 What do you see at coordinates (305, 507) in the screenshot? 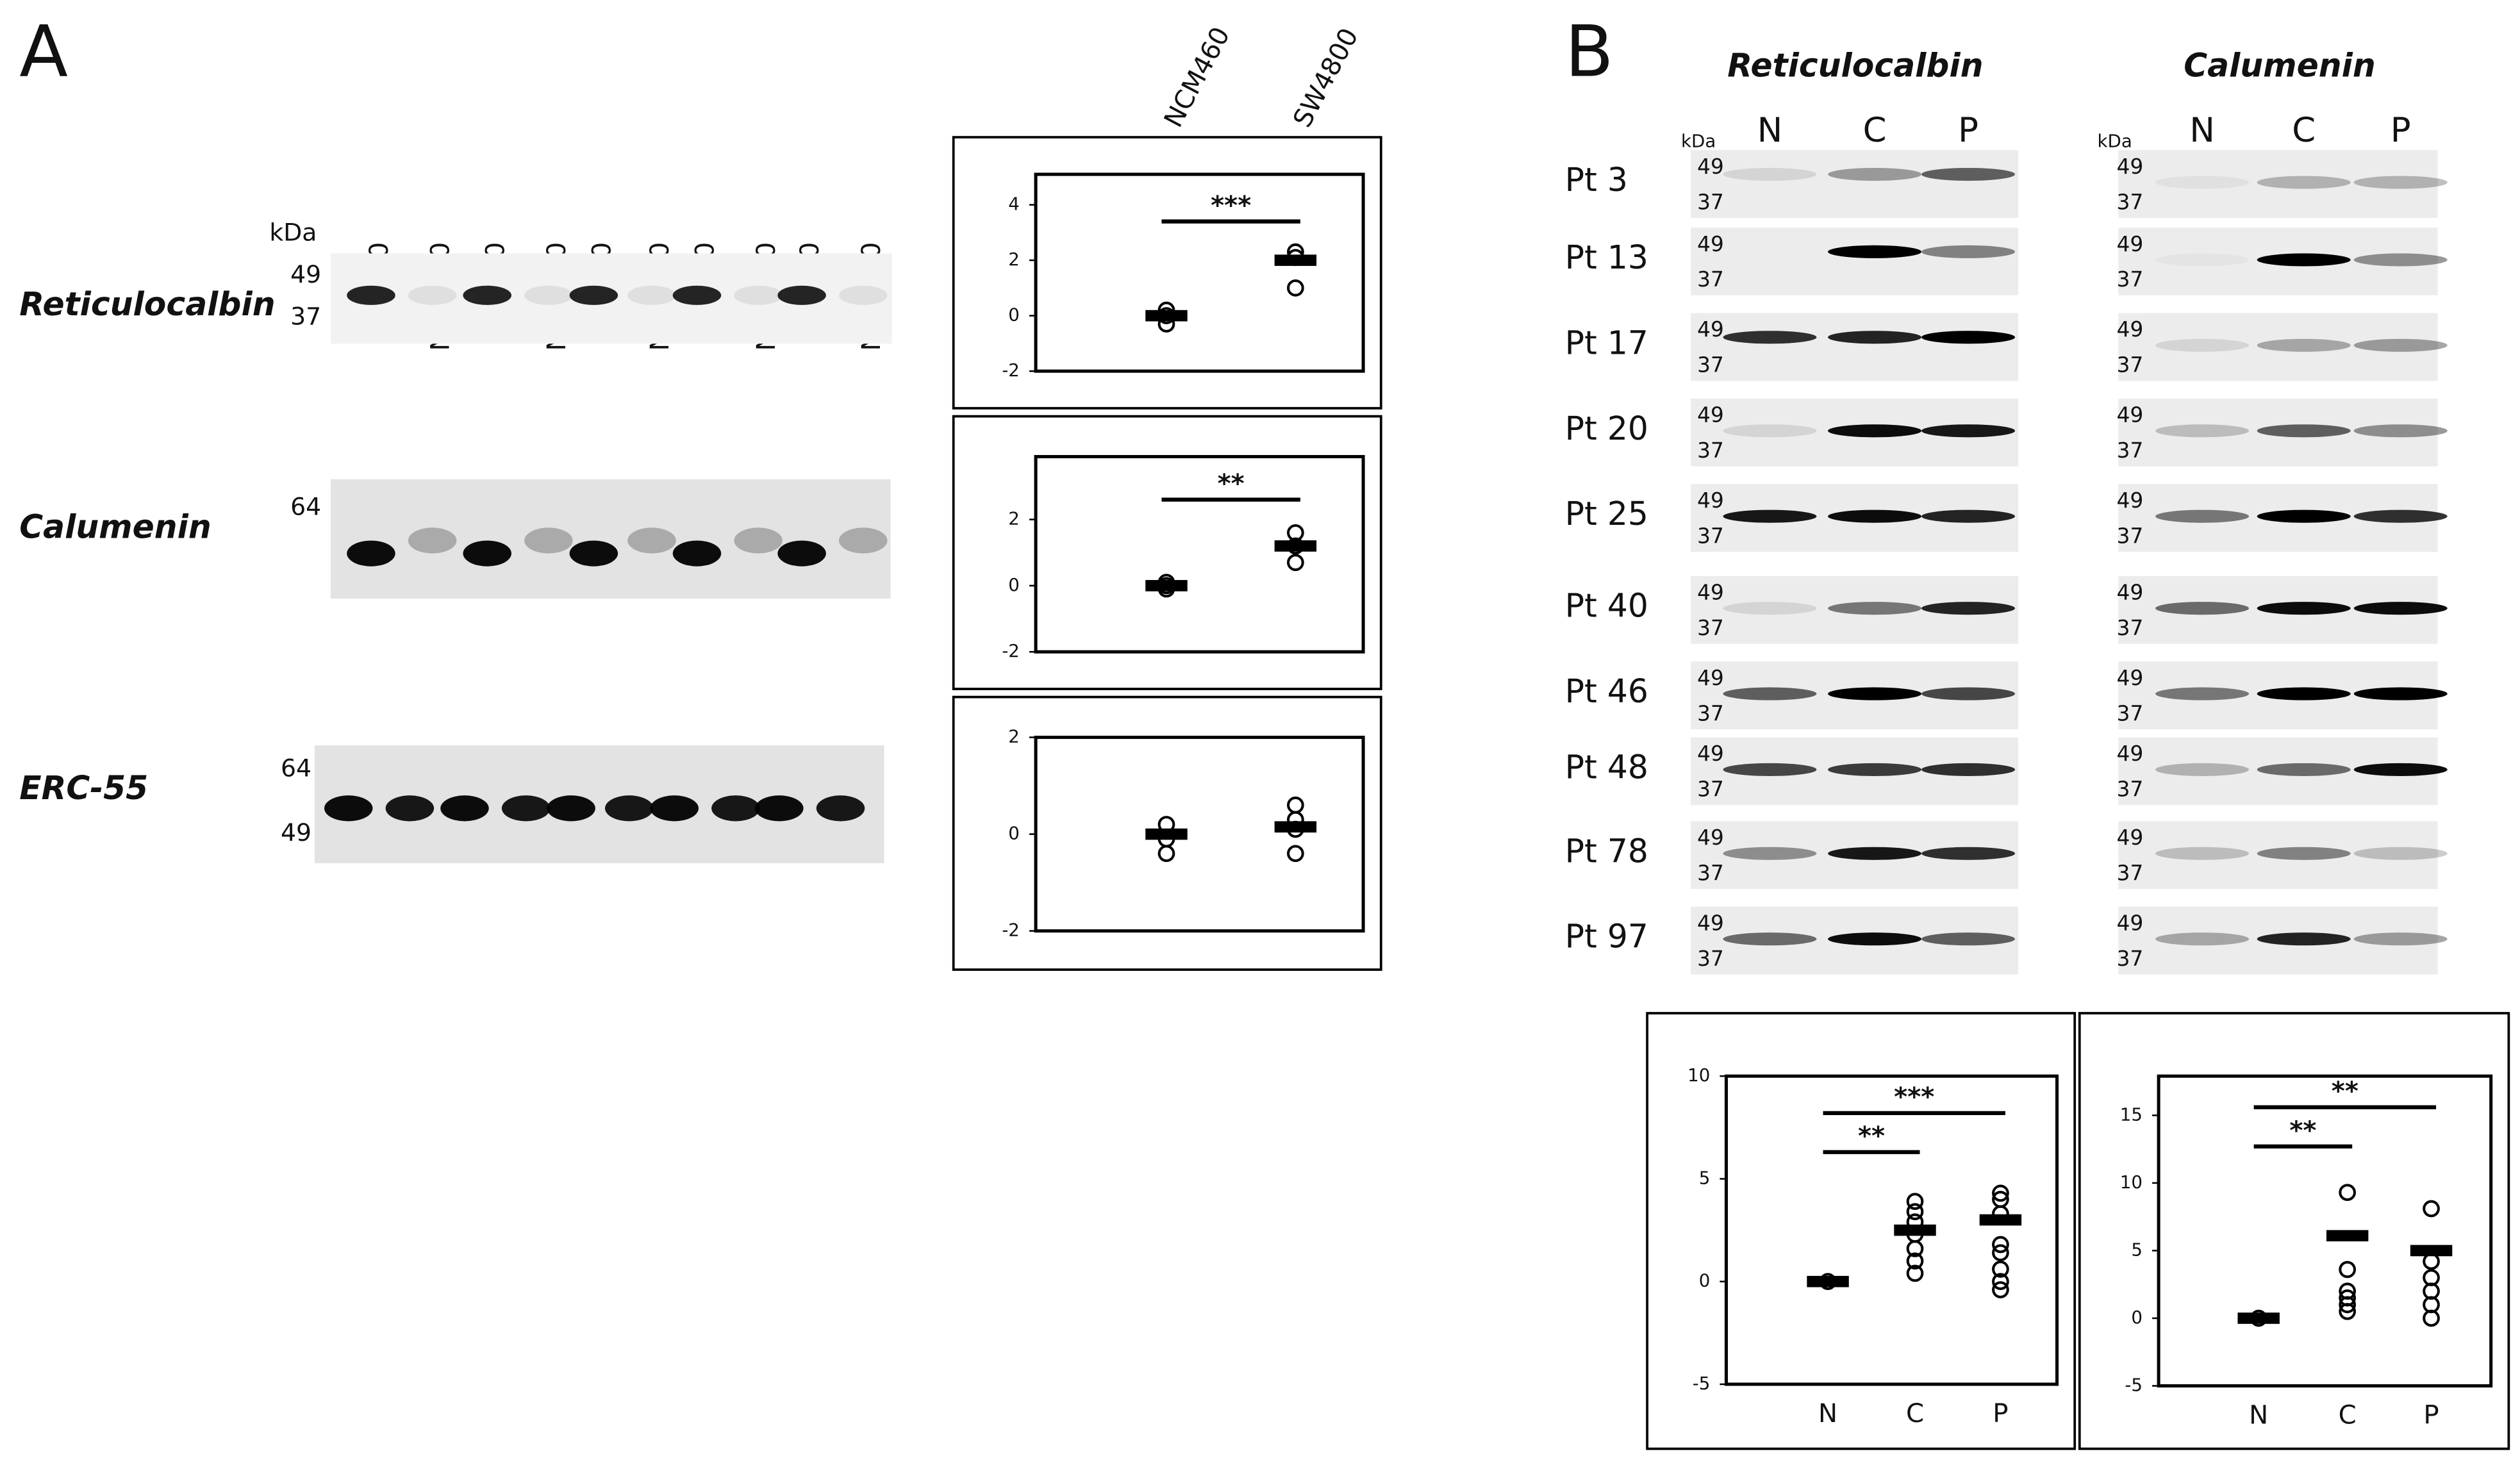
I see `marker-label: 64` at bounding box center [305, 507].